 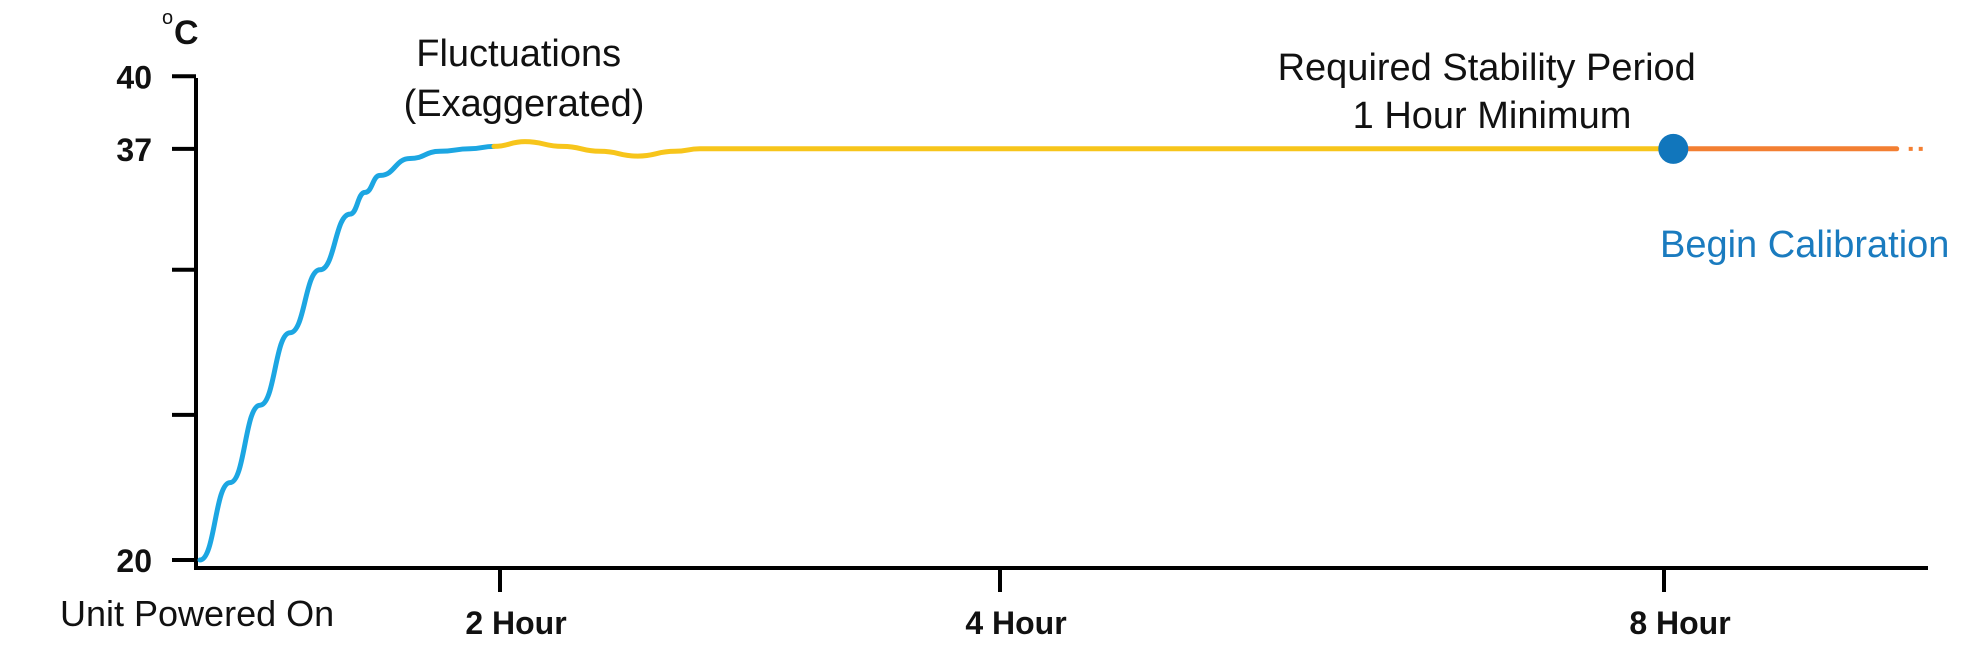 What do you see at coordinates (524, 79) in the screenshot?
I see `fluctuations-annotation: Fluctuations (Exaggerated)` at bounding box center [524, 79].